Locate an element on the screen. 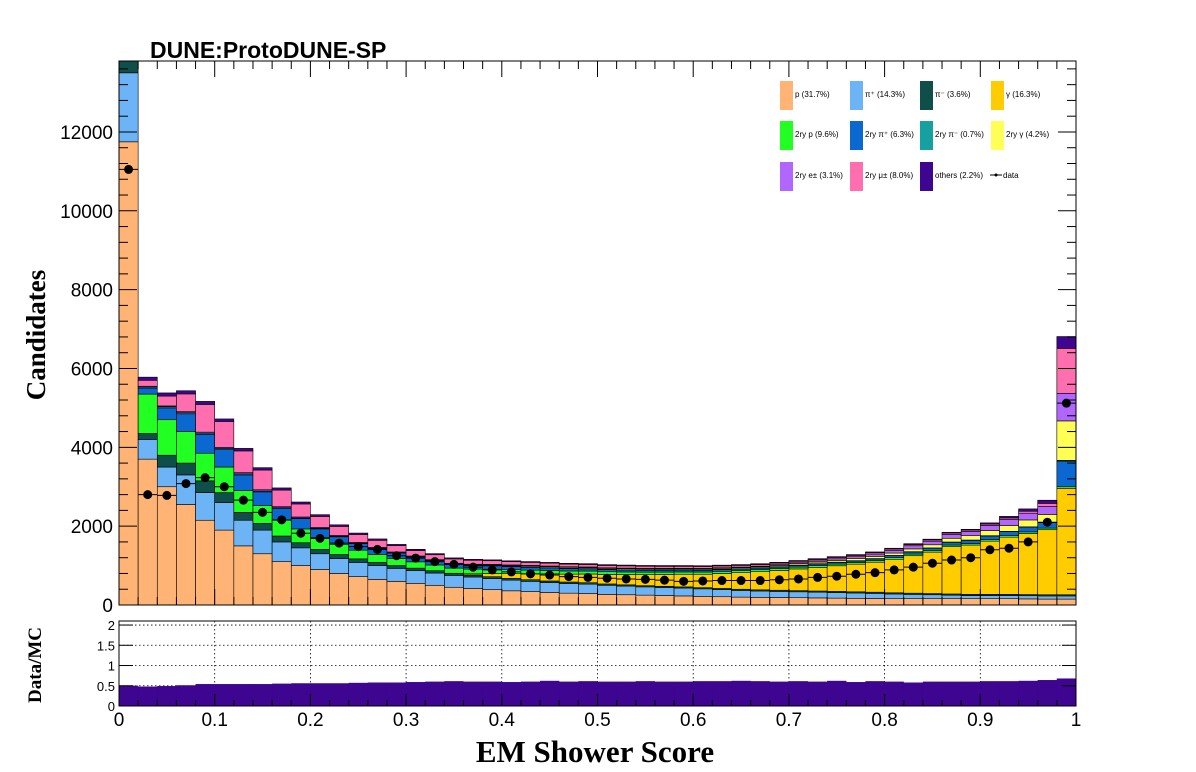 The width and height of the screenshot is (1196, 772). y-tick-label: 12000 is located at coordinates (86, 133).